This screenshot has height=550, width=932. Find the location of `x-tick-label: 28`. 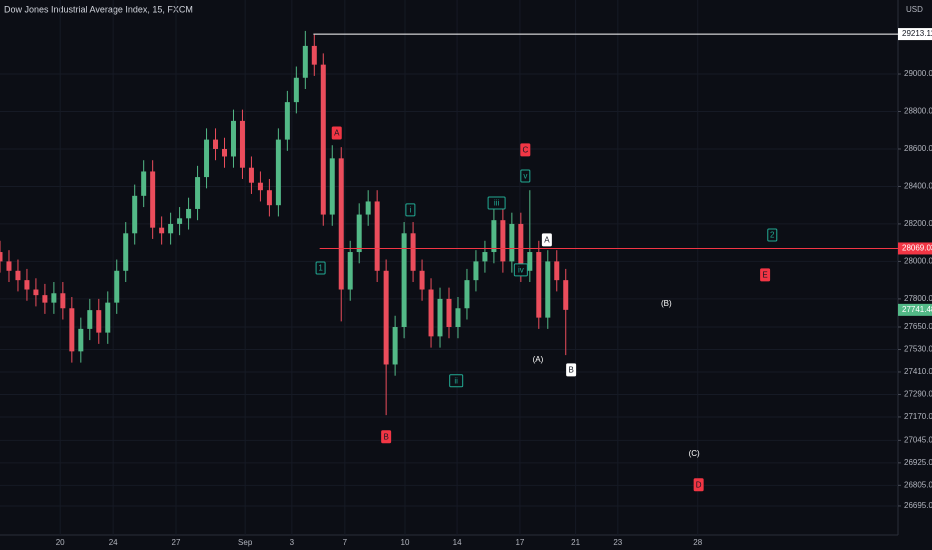

x-tick-label: 28 is located at coordinates (697, 542).